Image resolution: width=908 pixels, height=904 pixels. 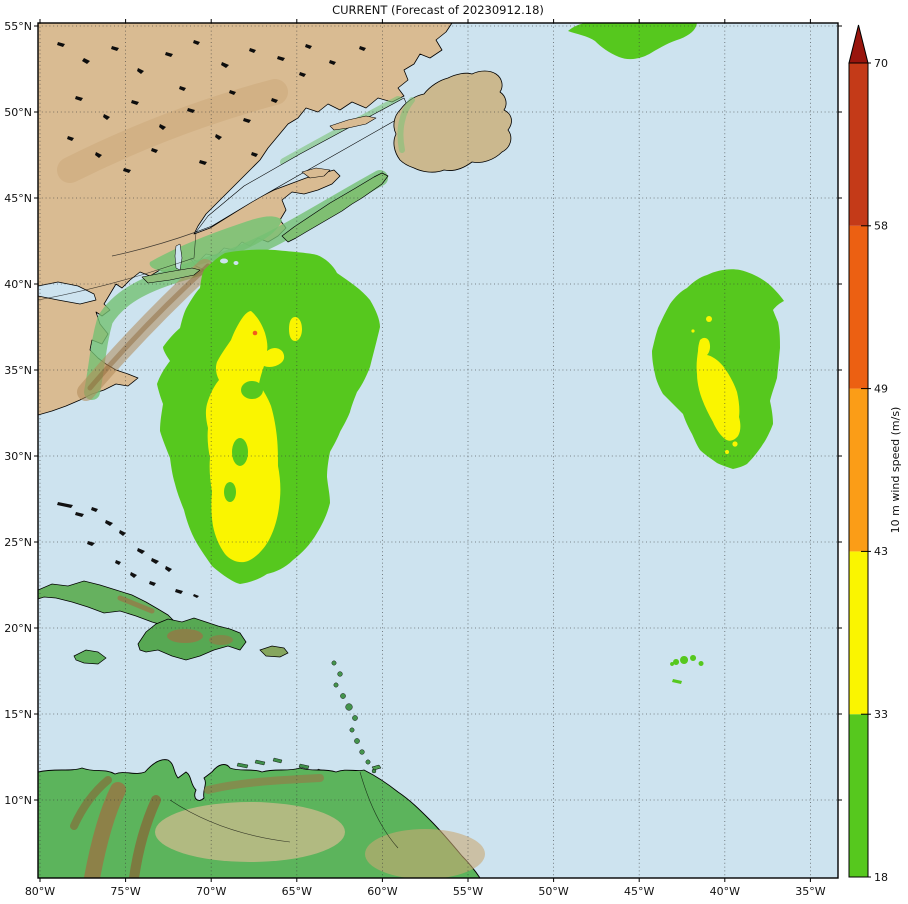 I want to click on lon-tick-label: 45°W, so click(x=639, y=891).